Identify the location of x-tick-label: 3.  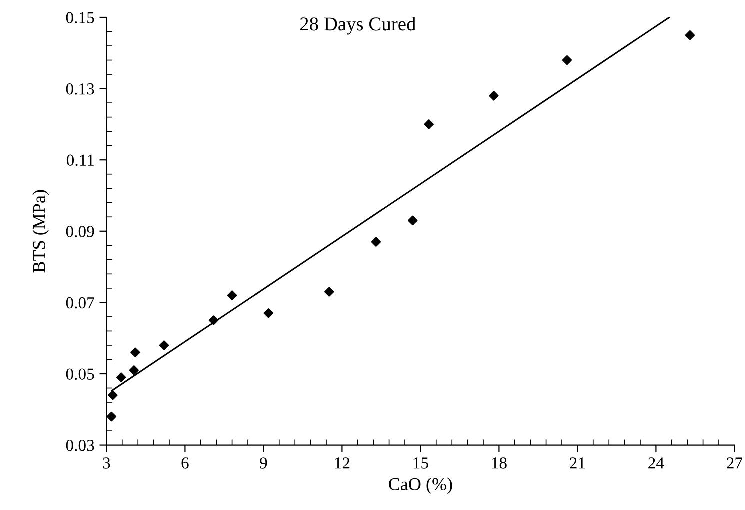
(106, 463).